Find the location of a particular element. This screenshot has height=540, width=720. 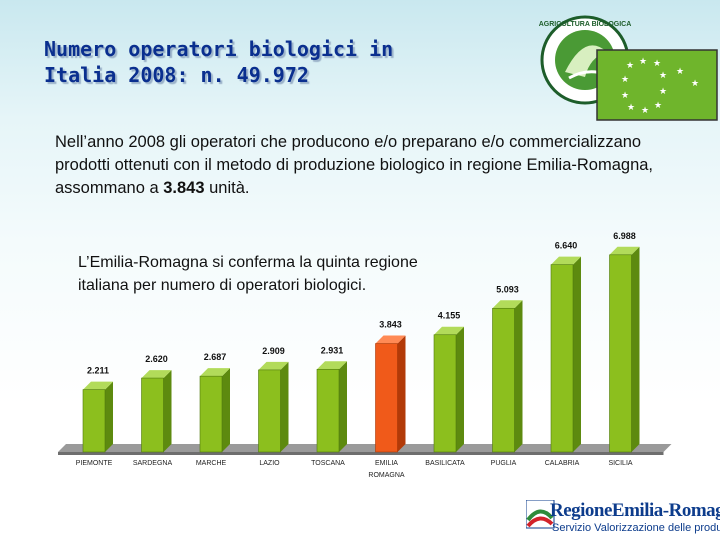

data-label: 6.640 is located at coordinates (566, 246).